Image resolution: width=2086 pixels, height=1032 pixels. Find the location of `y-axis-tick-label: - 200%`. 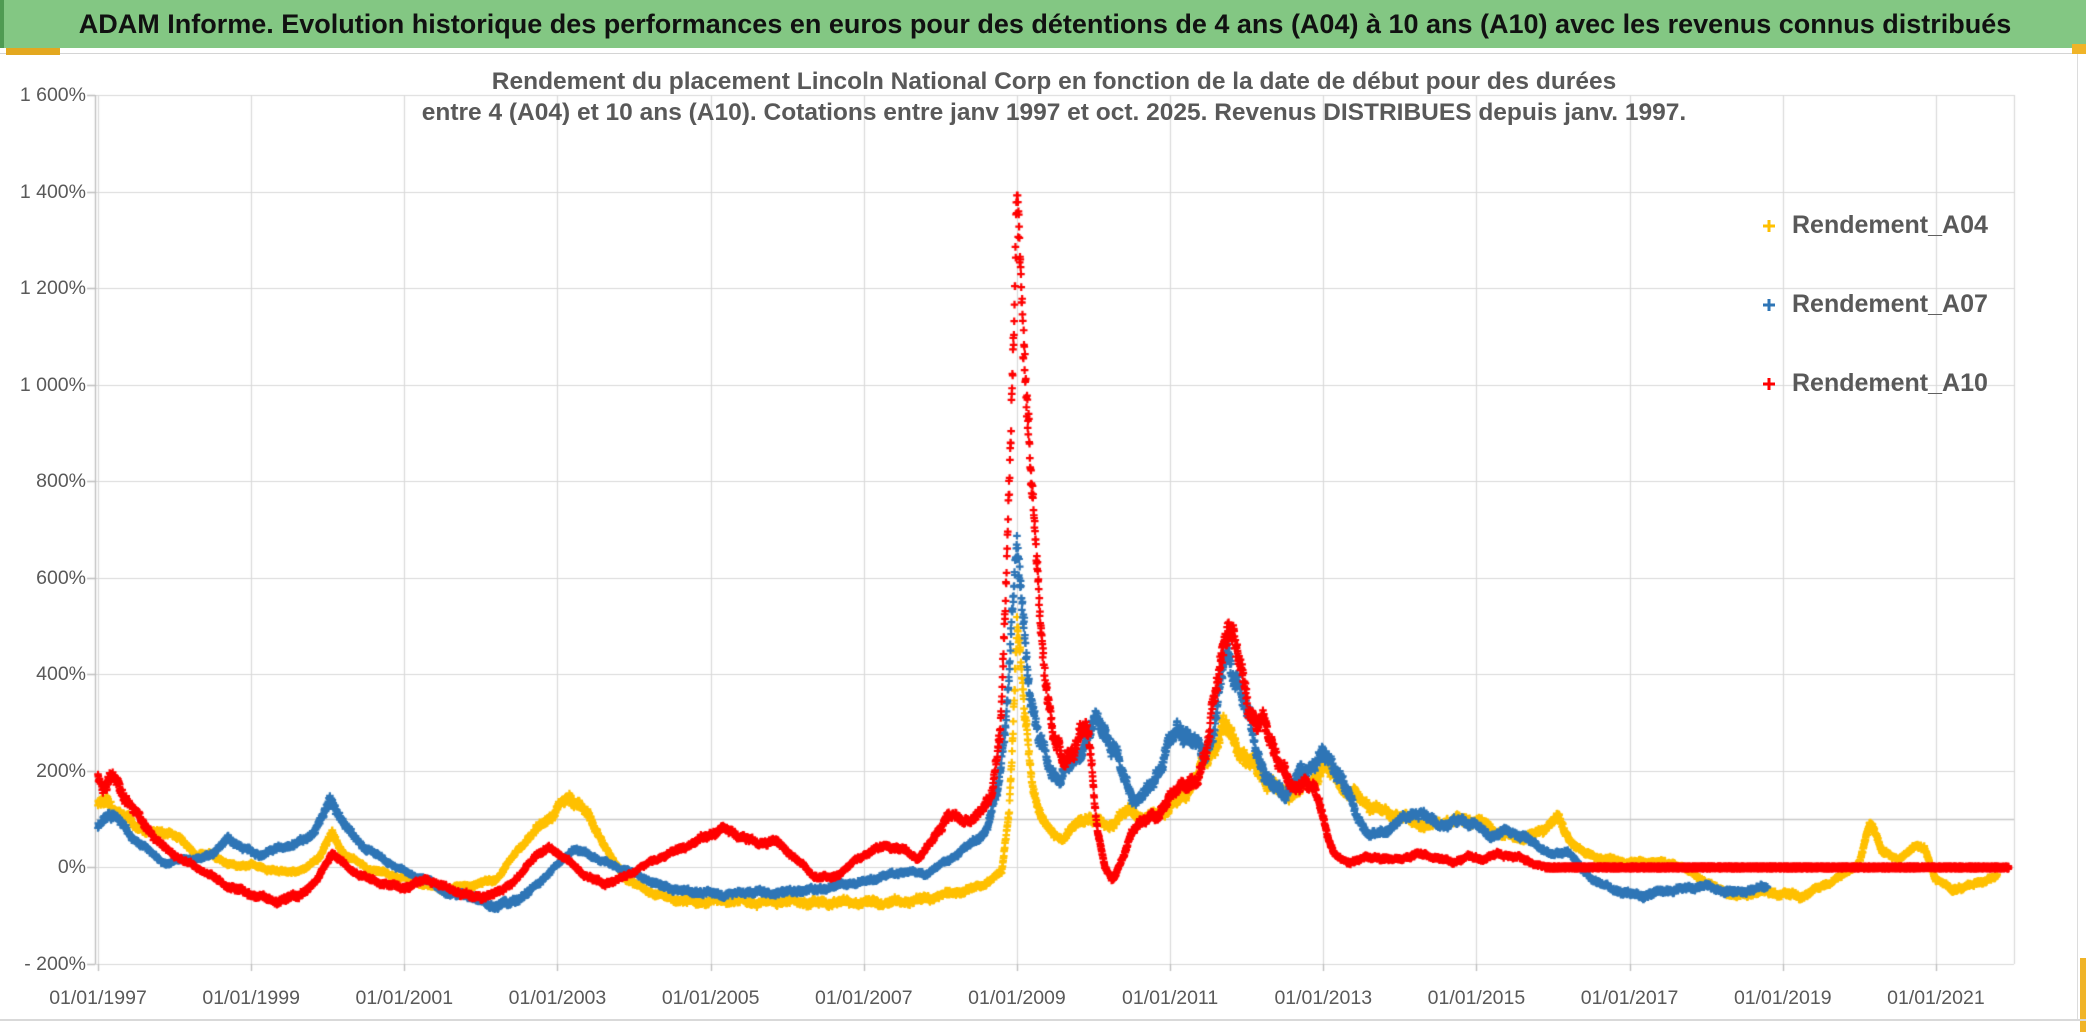

y-axis-tick-label: - 200% is located at coordinates (55, 964).